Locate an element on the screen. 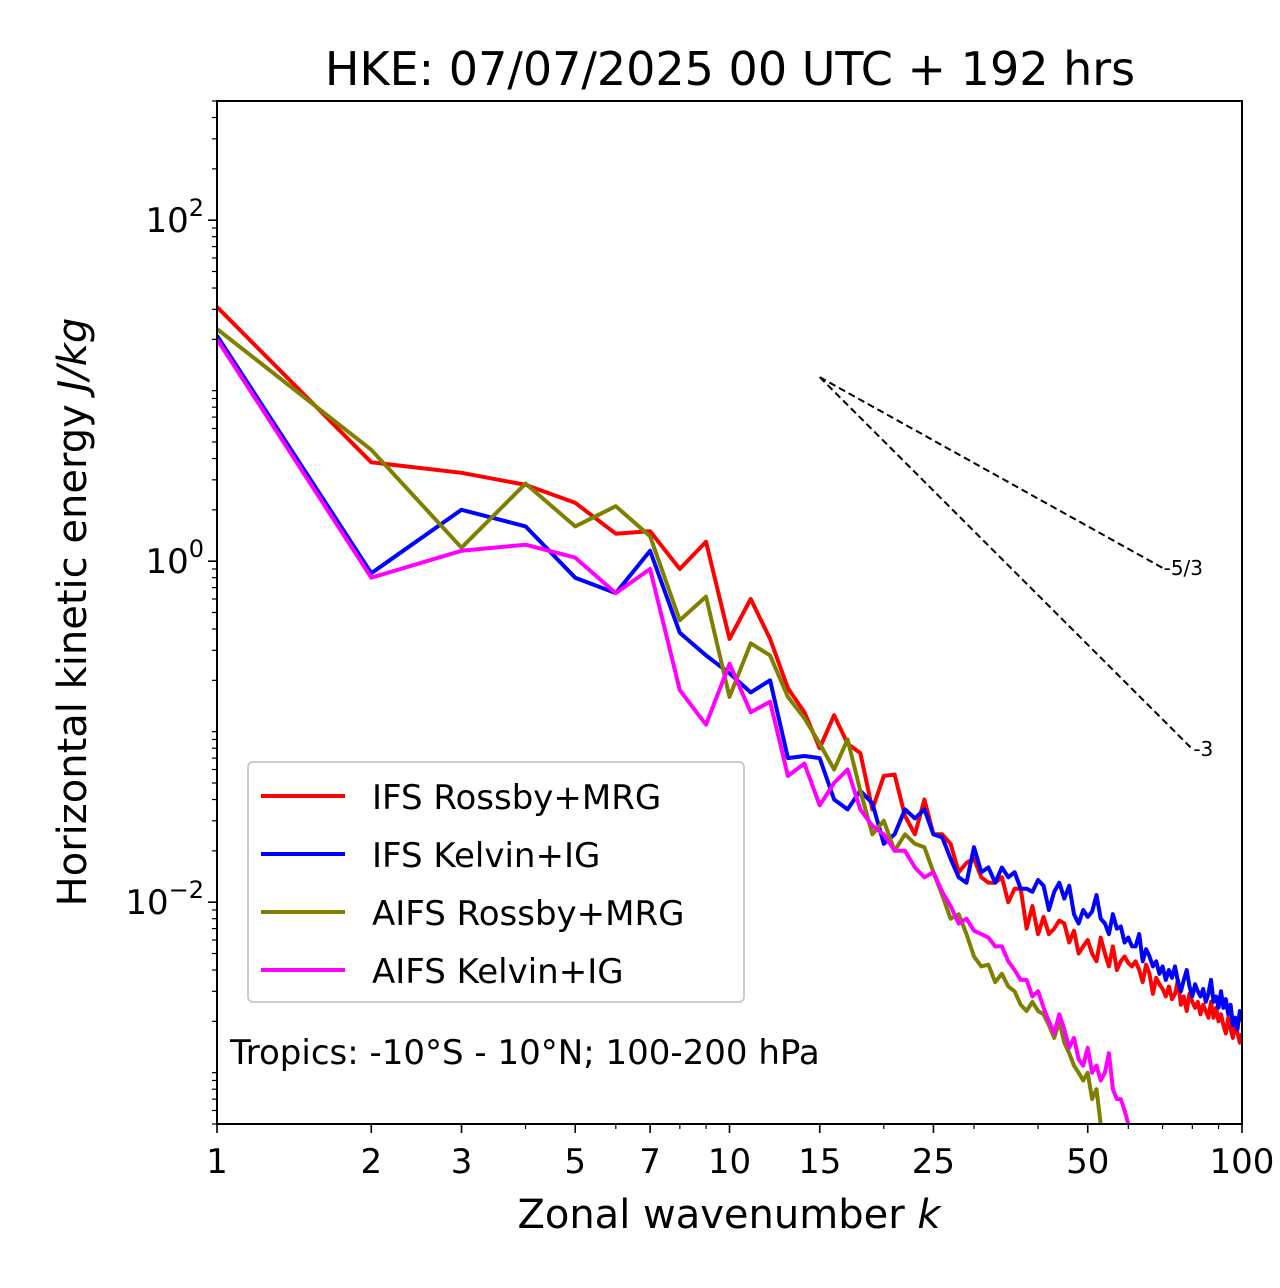 Image resolution: width=1280 pixels, height=1288 pixels. legend-label: IFS Rossby+MRG is located at coordinates (516, 798).